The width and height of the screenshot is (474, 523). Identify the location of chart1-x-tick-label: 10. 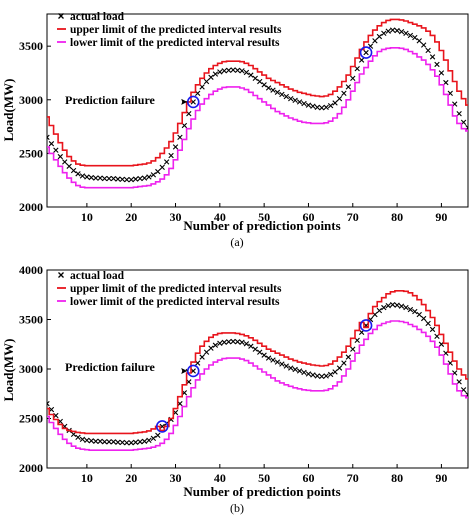
(87, 478).